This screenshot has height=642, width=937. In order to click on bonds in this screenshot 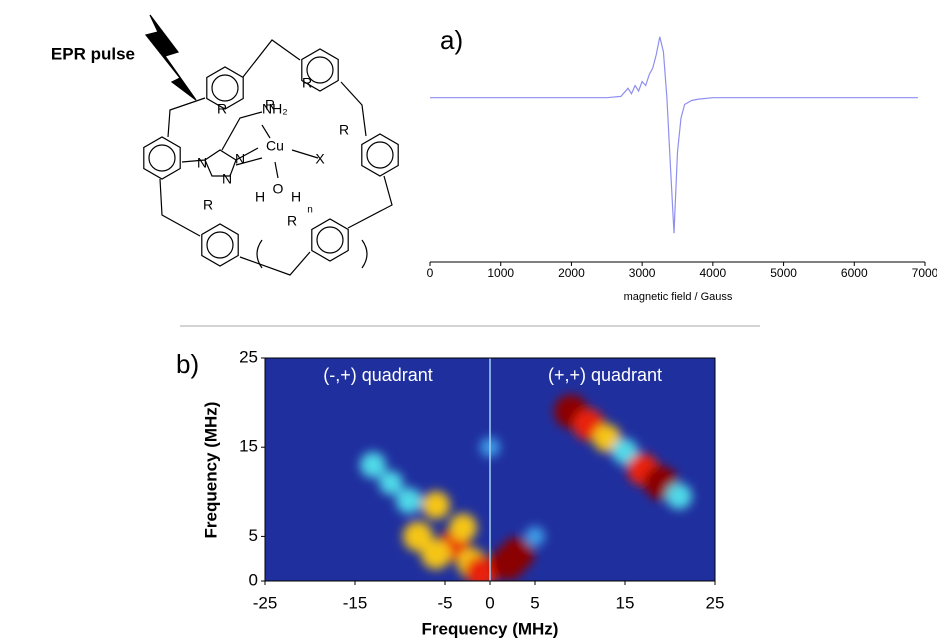, I will do `click(250, 145)`.